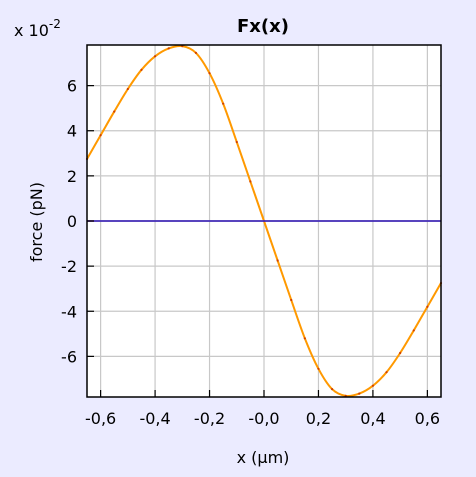  I want to click on y-tick-label: -4, so click(69, 311).